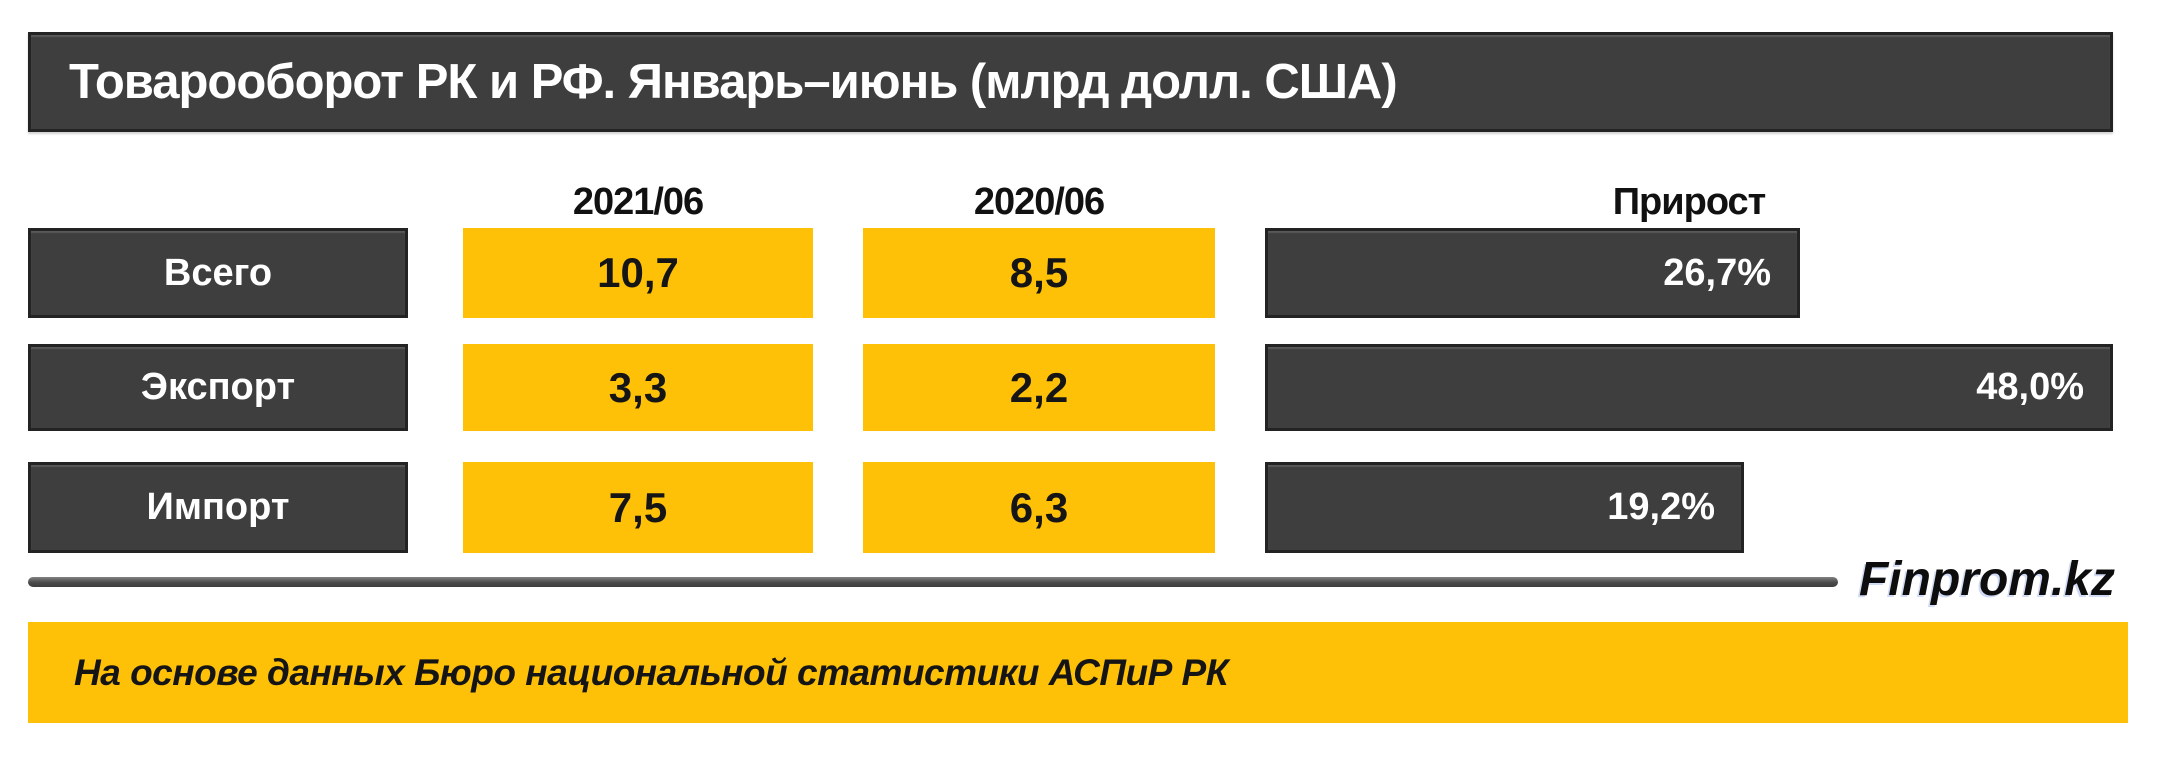 This screenshot has height=779, width=2160. What do you see at coordinates (933, 582) in the screenshot?
I see `divider-line` at bounding box center [933, 582].